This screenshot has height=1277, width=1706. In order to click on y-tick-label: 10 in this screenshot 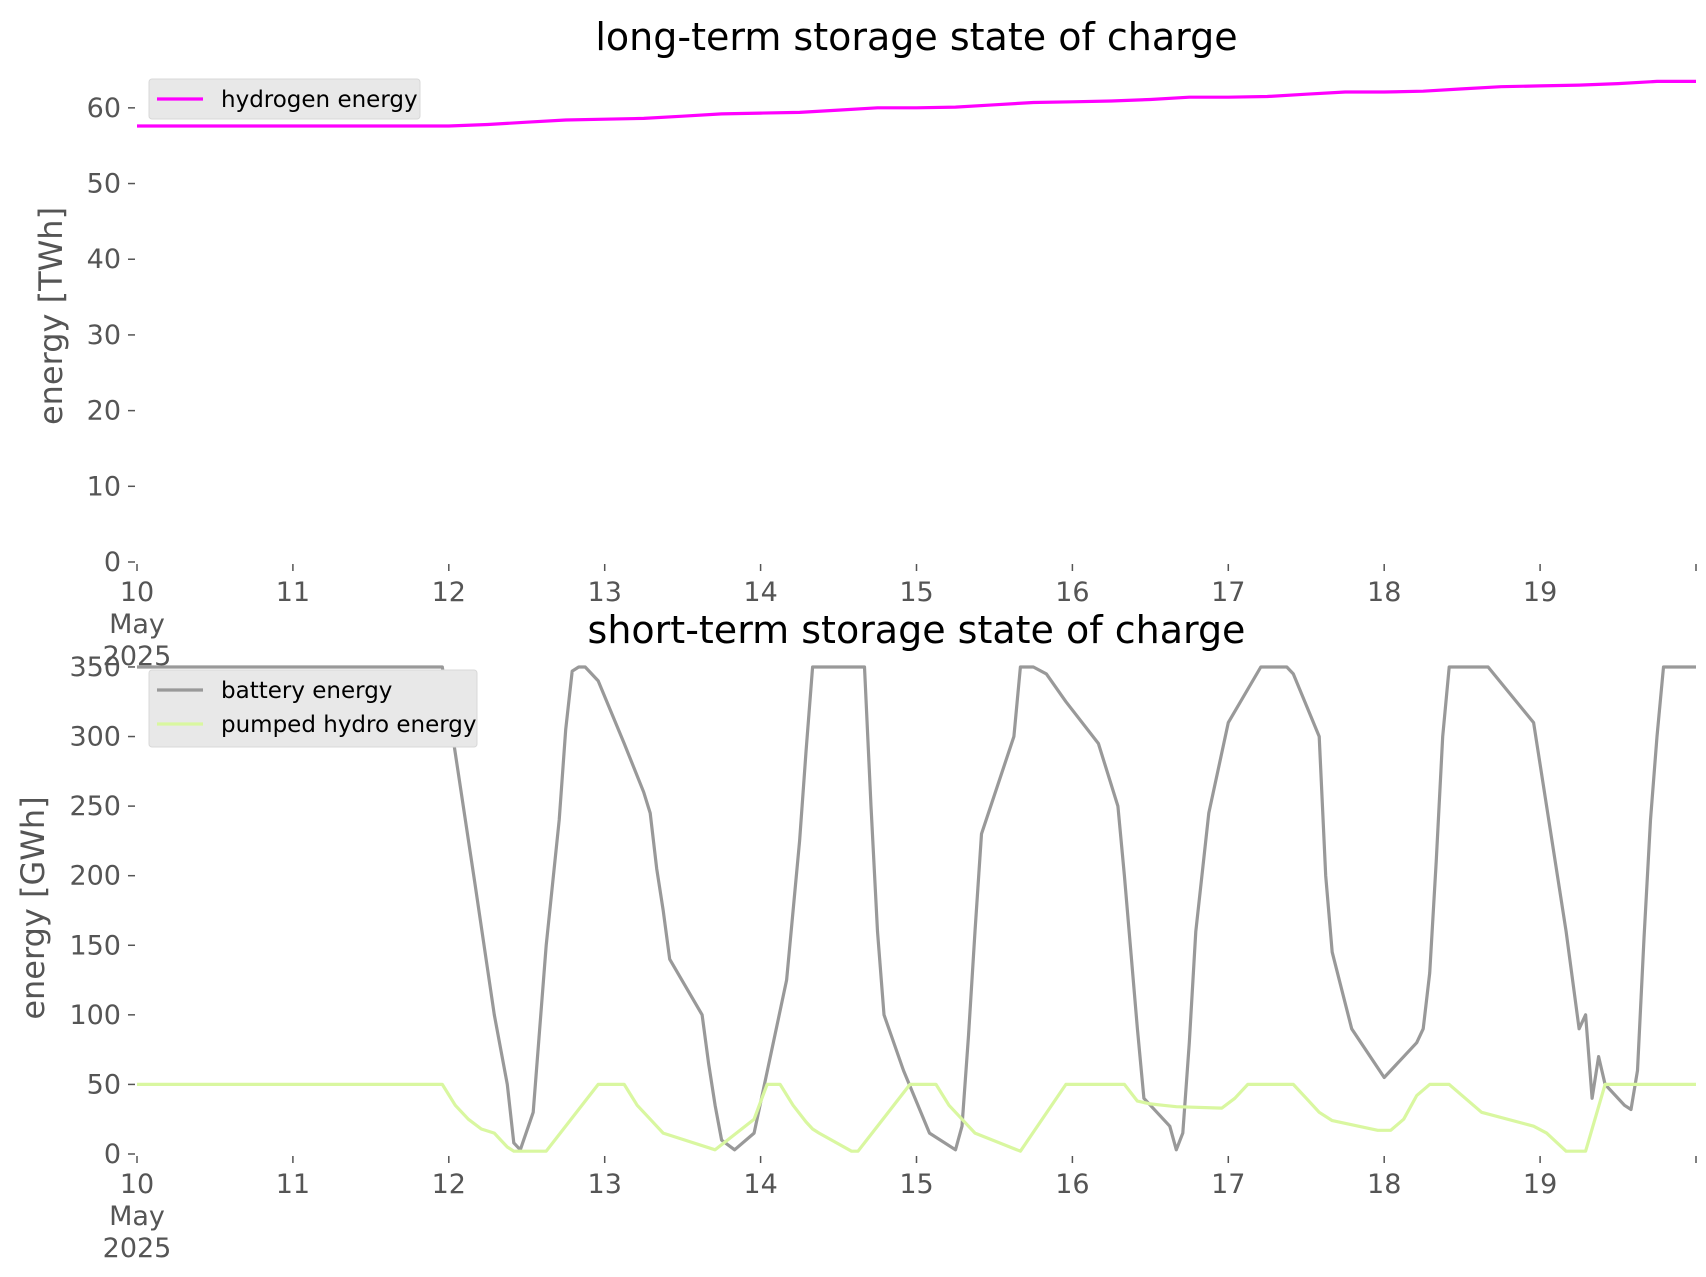, I will do `click(104, 486)`.